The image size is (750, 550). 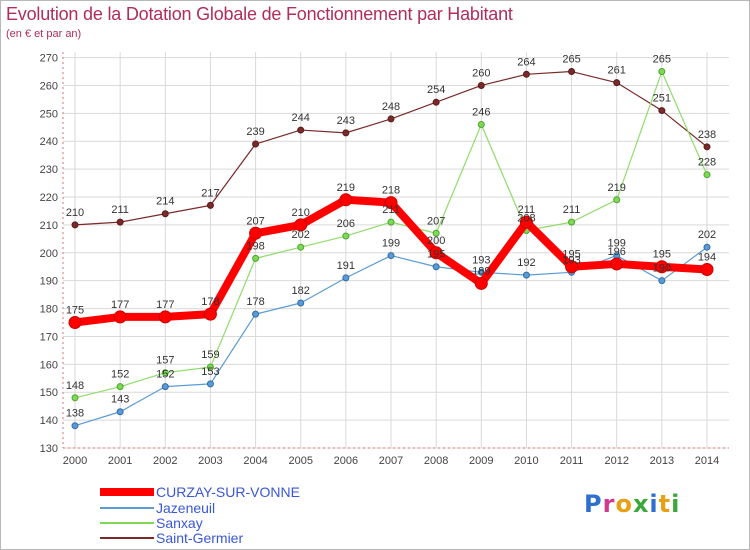 I want to click on legend-label-jazeneuil: Jazeneuil, so click(x=186, y=508).